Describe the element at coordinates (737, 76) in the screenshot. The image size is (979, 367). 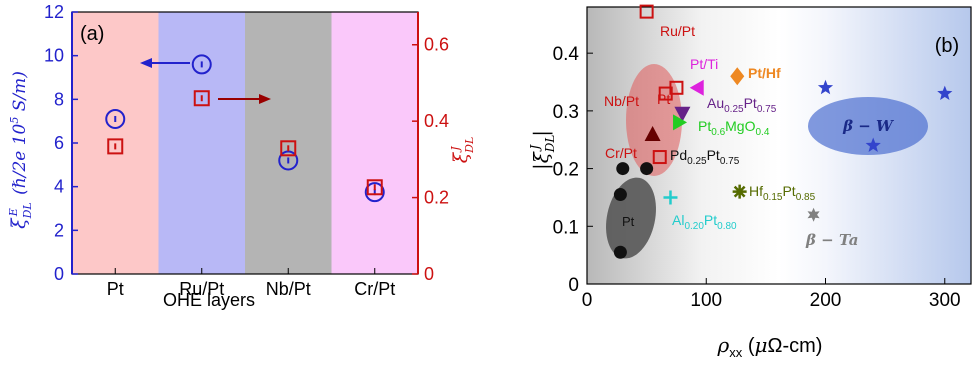
I see `point-pt-hf` at that location.